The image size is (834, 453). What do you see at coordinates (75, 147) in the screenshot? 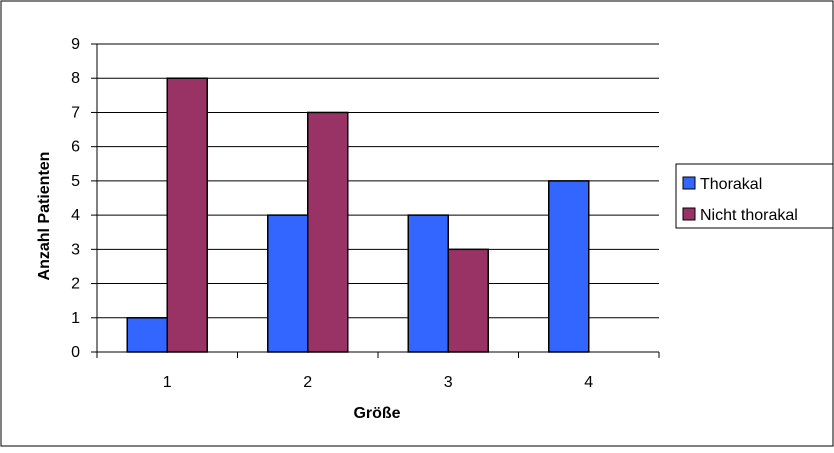
I see `y-tick-label: 6` at bounding box center [75, 147].